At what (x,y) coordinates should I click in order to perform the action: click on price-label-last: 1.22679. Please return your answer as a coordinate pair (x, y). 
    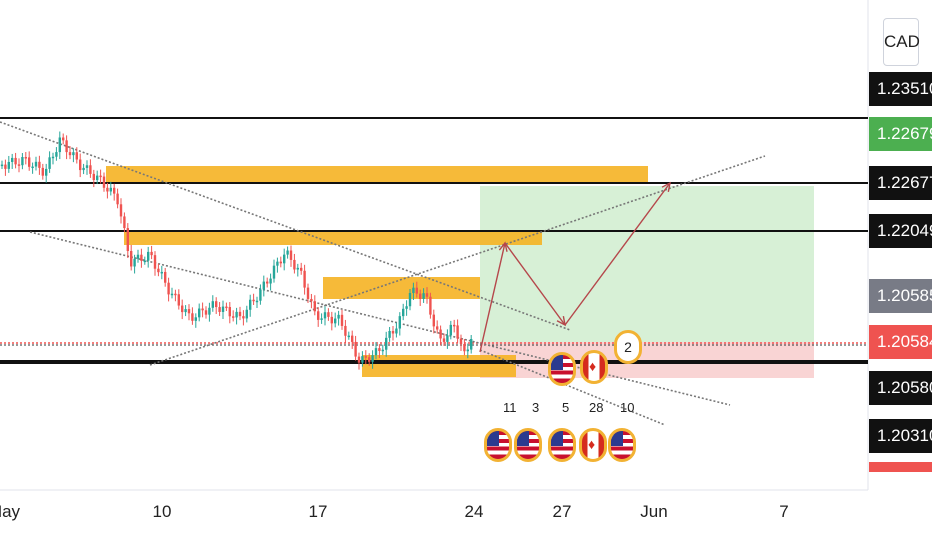
    Looking at the image, I should click on (900, 134).